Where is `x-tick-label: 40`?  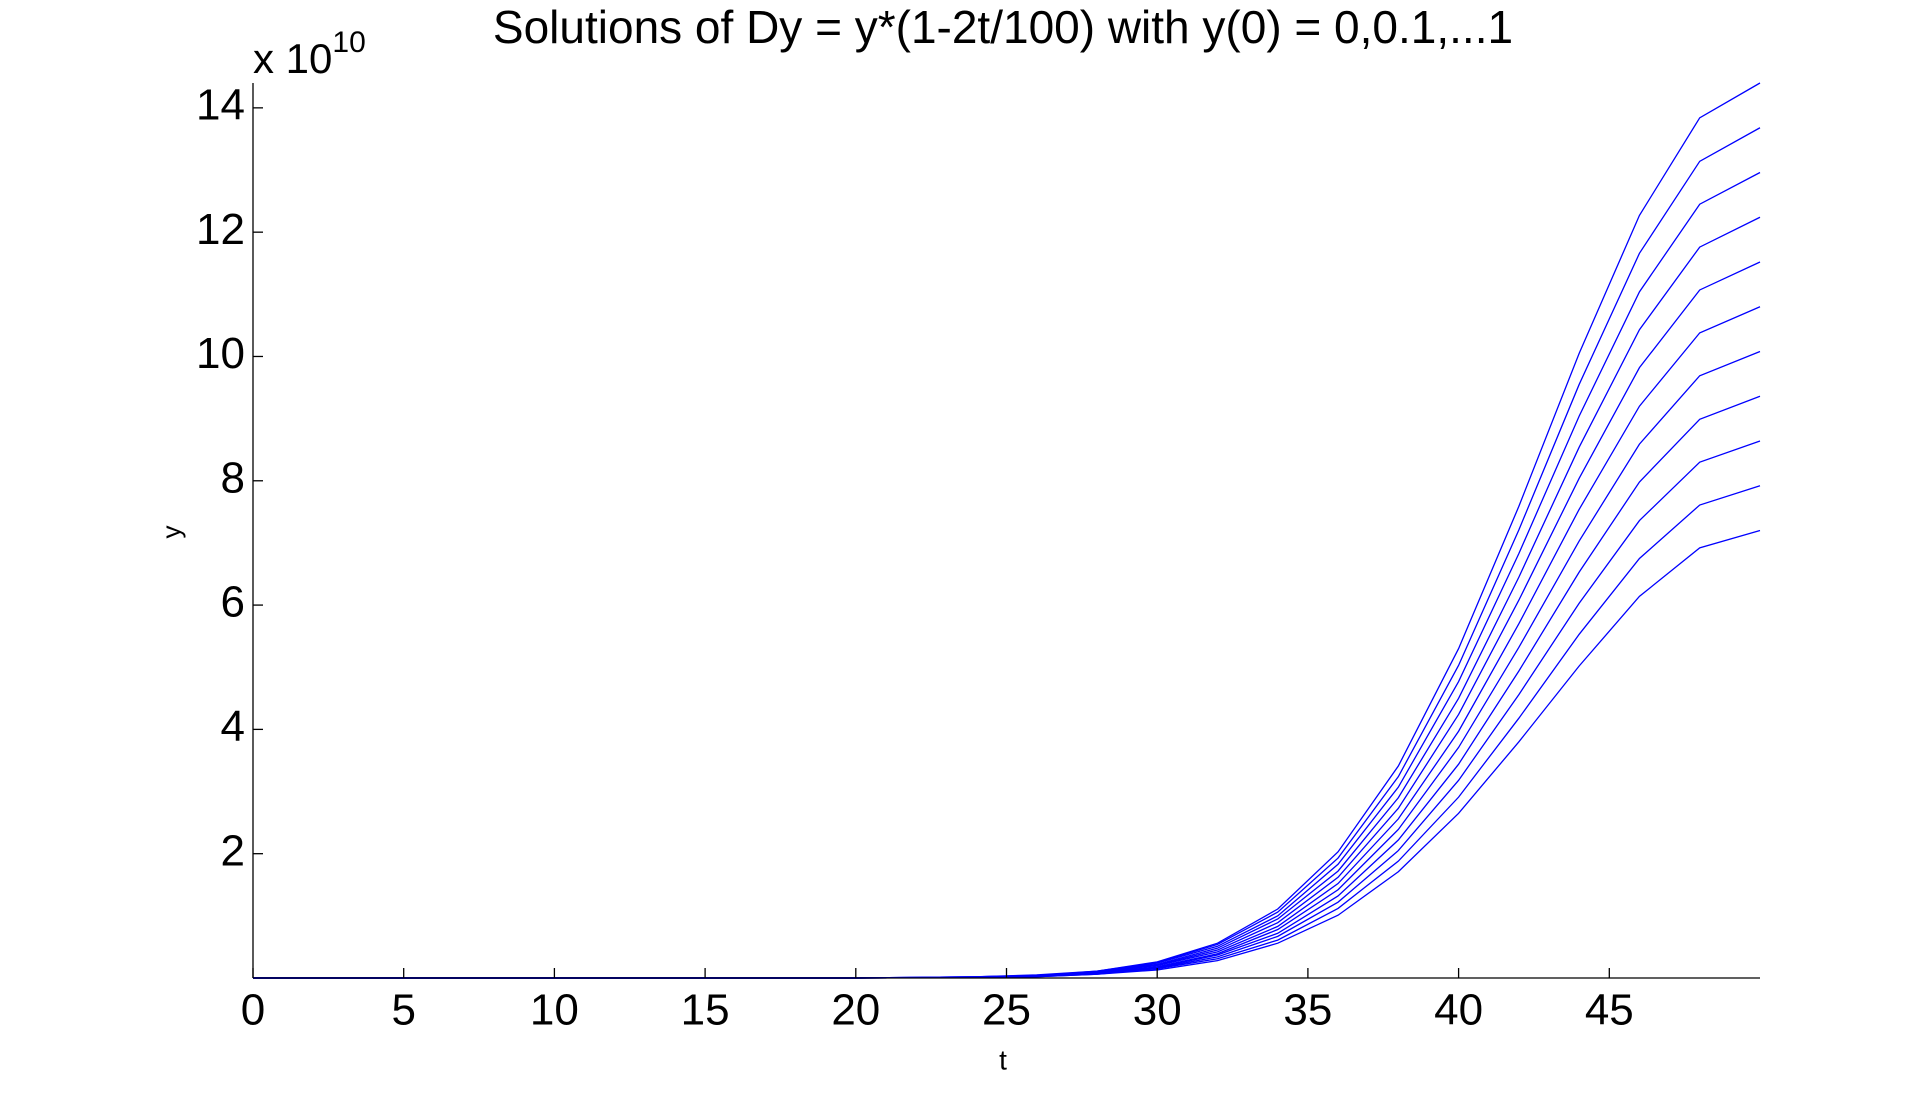
x-tick-label: 40 is located at coordinates (1458, 1010).